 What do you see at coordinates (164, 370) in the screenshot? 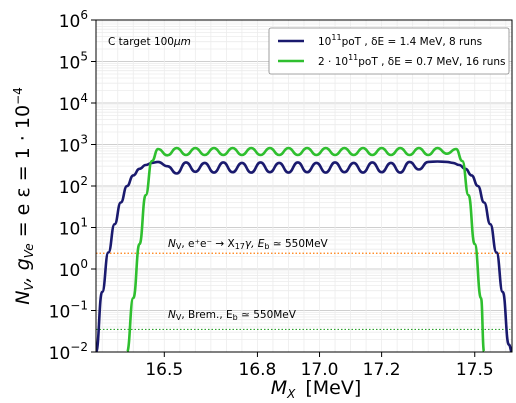
I see `x-tick-label: 16.5` at bounding box center [164, 370].